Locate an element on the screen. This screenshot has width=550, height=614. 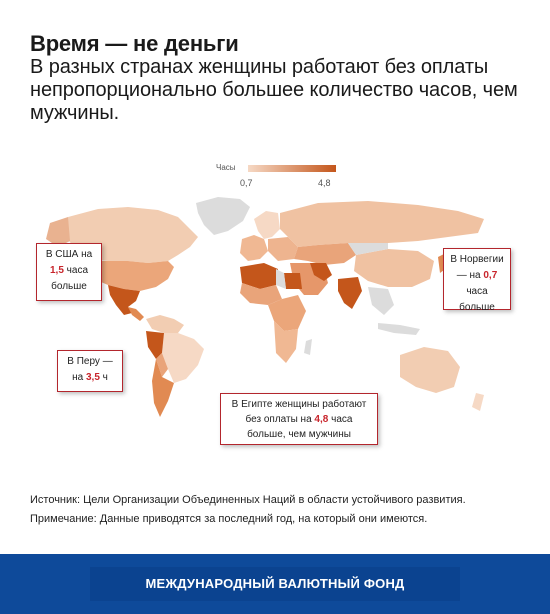
central-america is located at coordinates (136, 314).